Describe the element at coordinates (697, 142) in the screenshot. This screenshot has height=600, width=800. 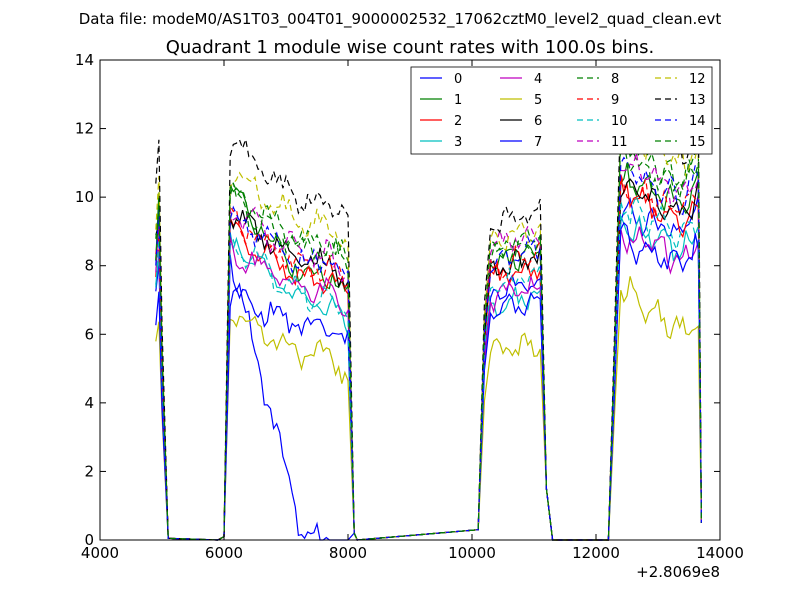
I see `legend-label-15: 15` at that location.